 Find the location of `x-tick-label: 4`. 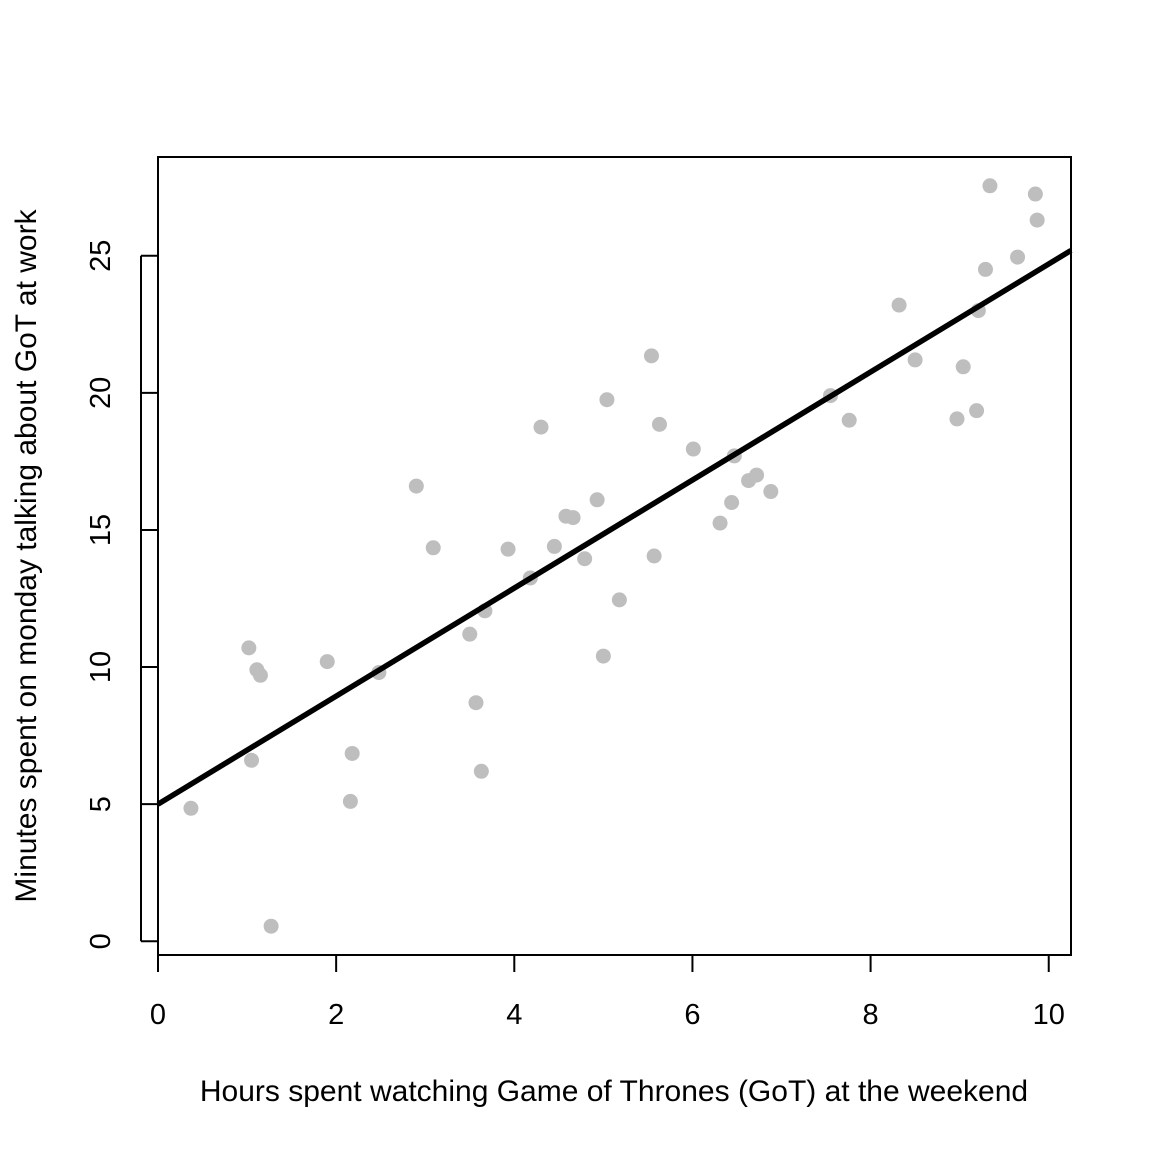

x-tick-label: 4 is located at coordinates (514, 1015).